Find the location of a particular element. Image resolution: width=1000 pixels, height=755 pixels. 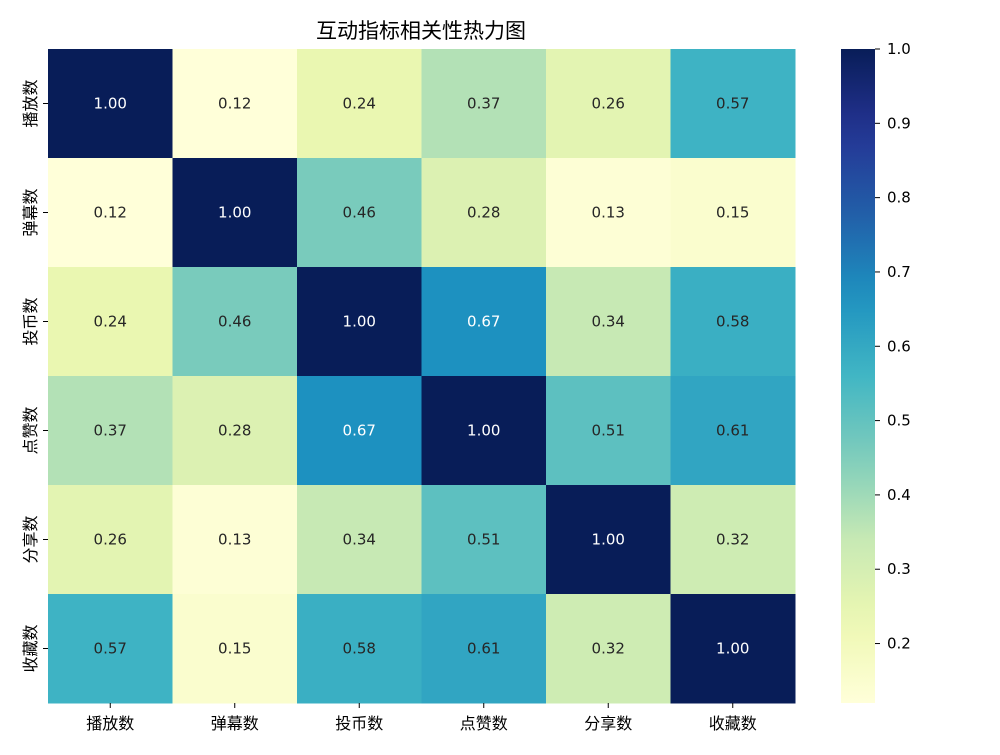

x-tick-label: 收藏数 is located at coordinates (733, 723).